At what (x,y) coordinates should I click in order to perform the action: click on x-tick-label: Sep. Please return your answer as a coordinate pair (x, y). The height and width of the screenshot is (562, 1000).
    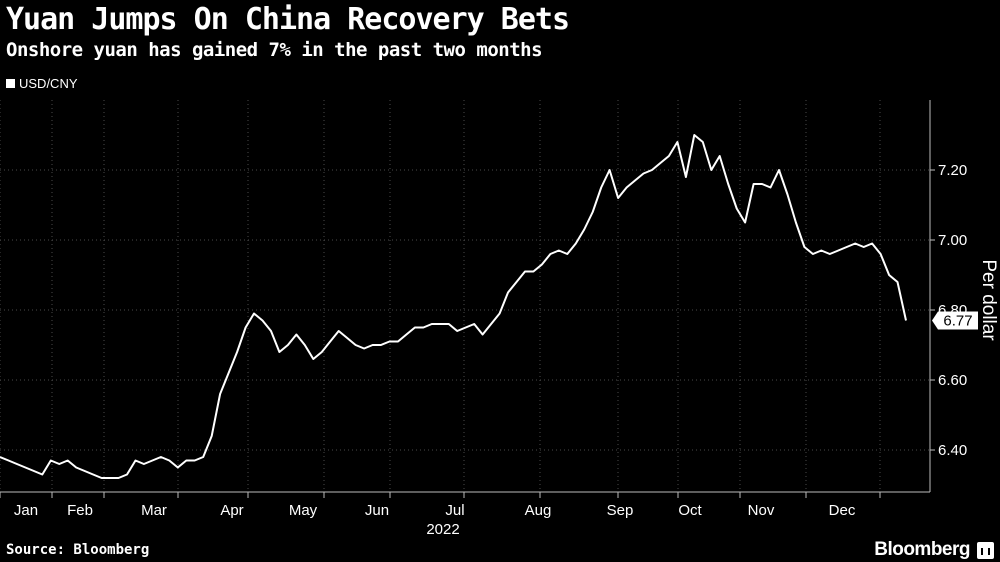
    Looking at the image, I should click on (620, 510).